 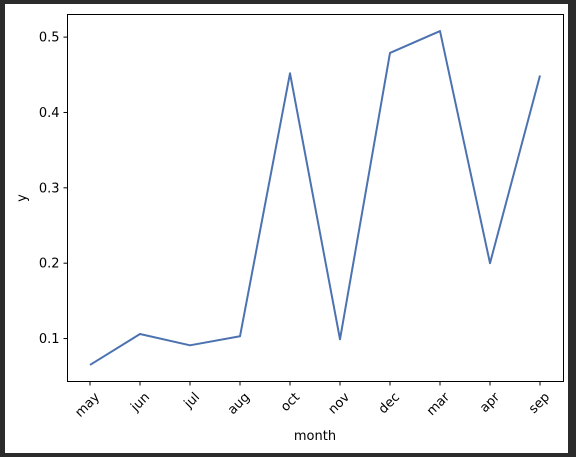 What do you see at coordinates (539, 403) in the screenshot?
I see `x-tick-label: sep` at bounding box center [539, 403].